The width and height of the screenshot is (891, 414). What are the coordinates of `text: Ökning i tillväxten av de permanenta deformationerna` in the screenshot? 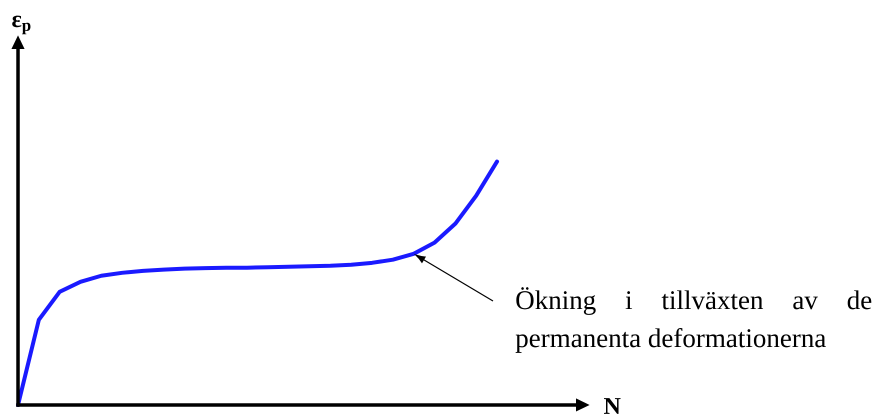 It's located at (694, 320).